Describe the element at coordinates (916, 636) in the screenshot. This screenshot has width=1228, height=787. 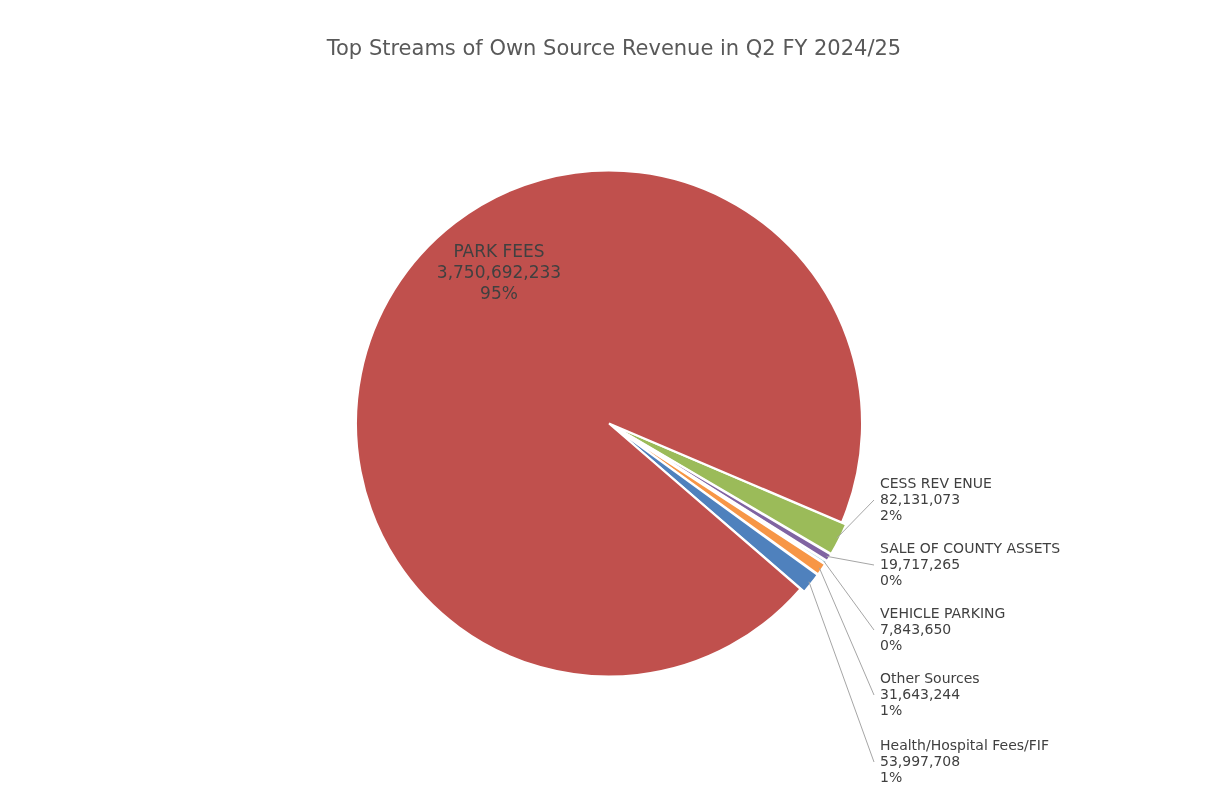
I see `data-label: 7,843,650 0%` at that location.